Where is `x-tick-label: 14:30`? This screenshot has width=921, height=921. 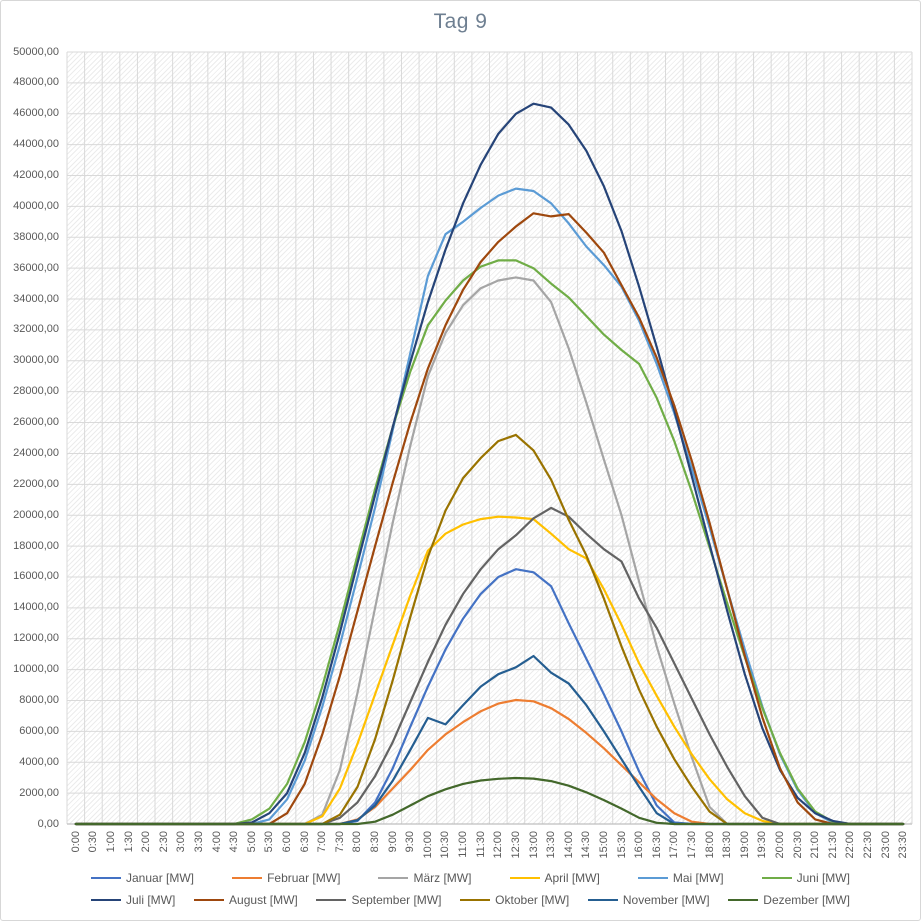 x-tick-label: 14:30 is located at coordinates (586, 845).